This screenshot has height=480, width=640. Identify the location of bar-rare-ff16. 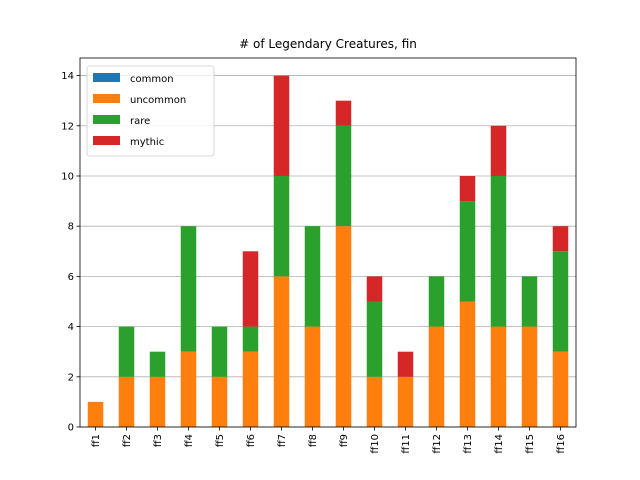
(560, 301).